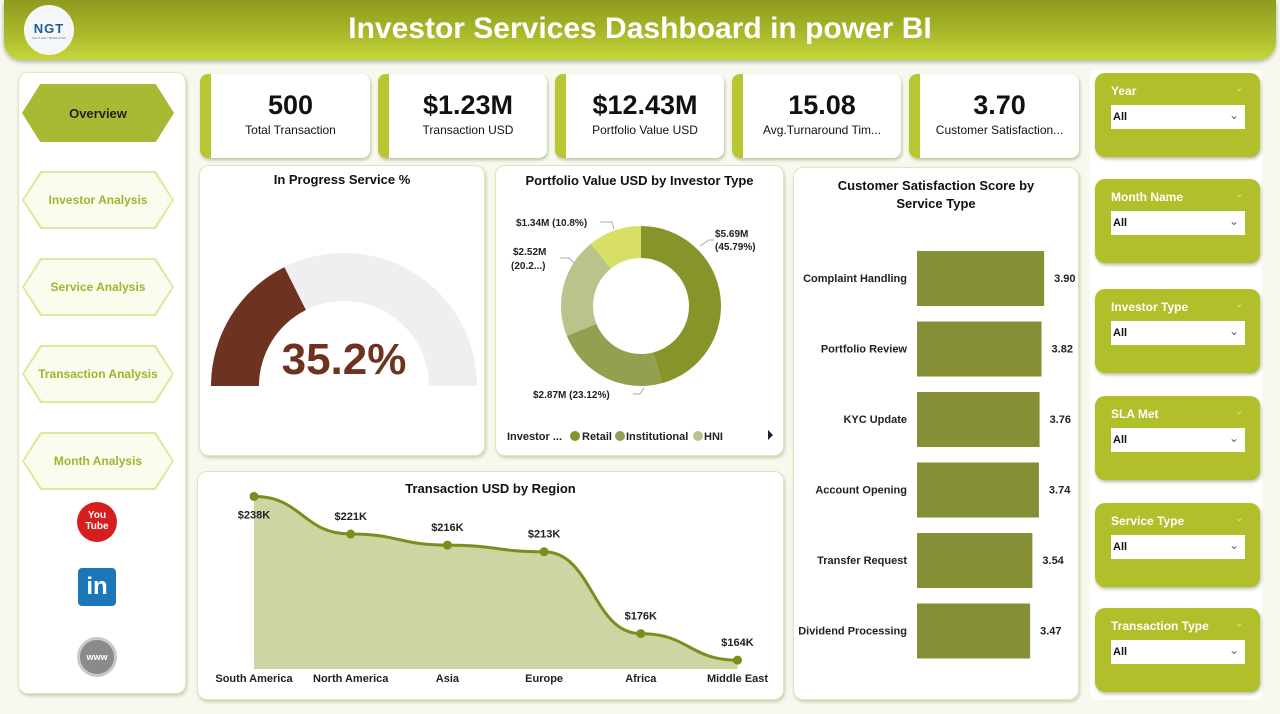 The image size is (1280, 714). What do you see at coordinates (97, 587) in the screenshot?
I see `linkedin-icon: in` at bounding box center [97, 587].